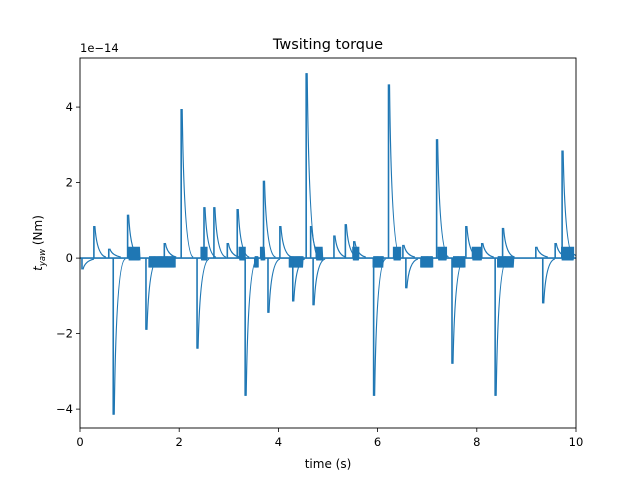 The image size is (640, 480). Describe the element at coordinates (43, 258) in the screenshot. I see `y-axis-label-subscript: yaw` at that location.